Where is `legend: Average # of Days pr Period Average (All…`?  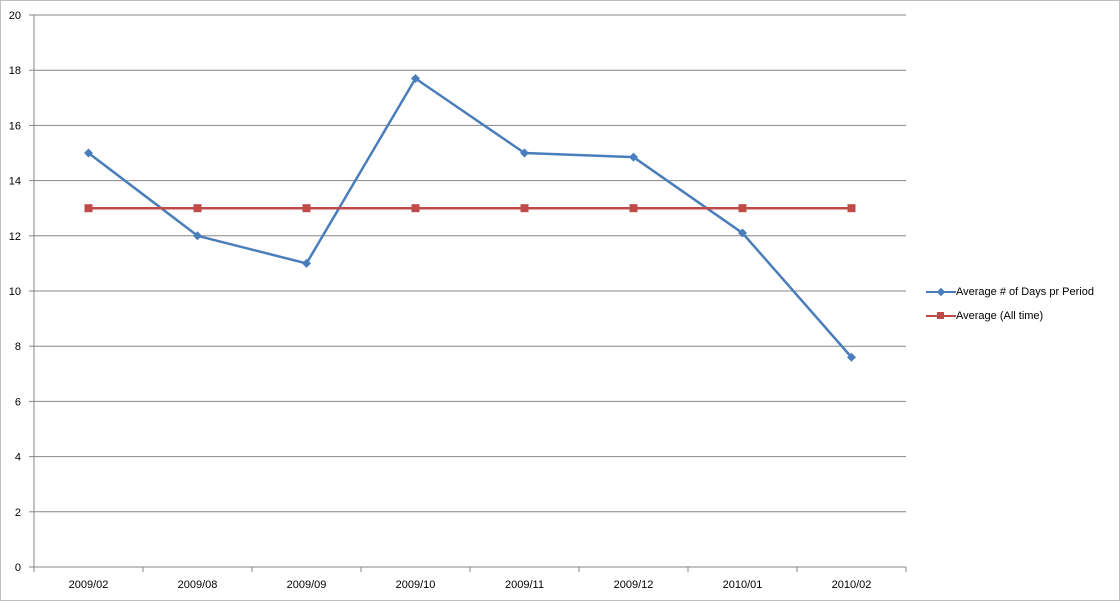 legend: Average # of Days pr Period Average (All… is located at coordinates (1010, 304).